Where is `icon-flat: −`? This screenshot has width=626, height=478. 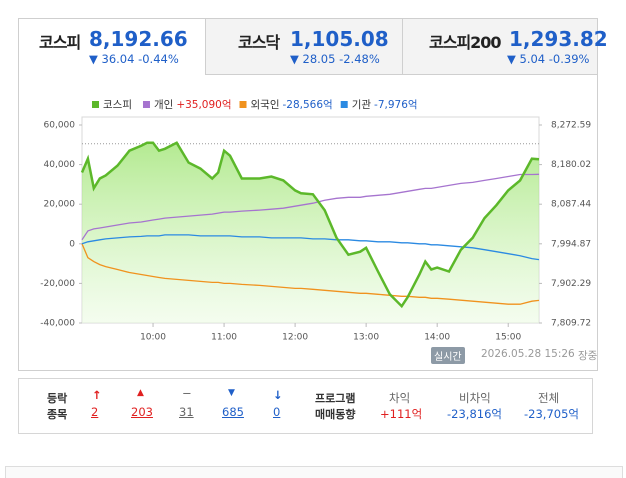
icon-flat: − is located at coordinates (187, 393).